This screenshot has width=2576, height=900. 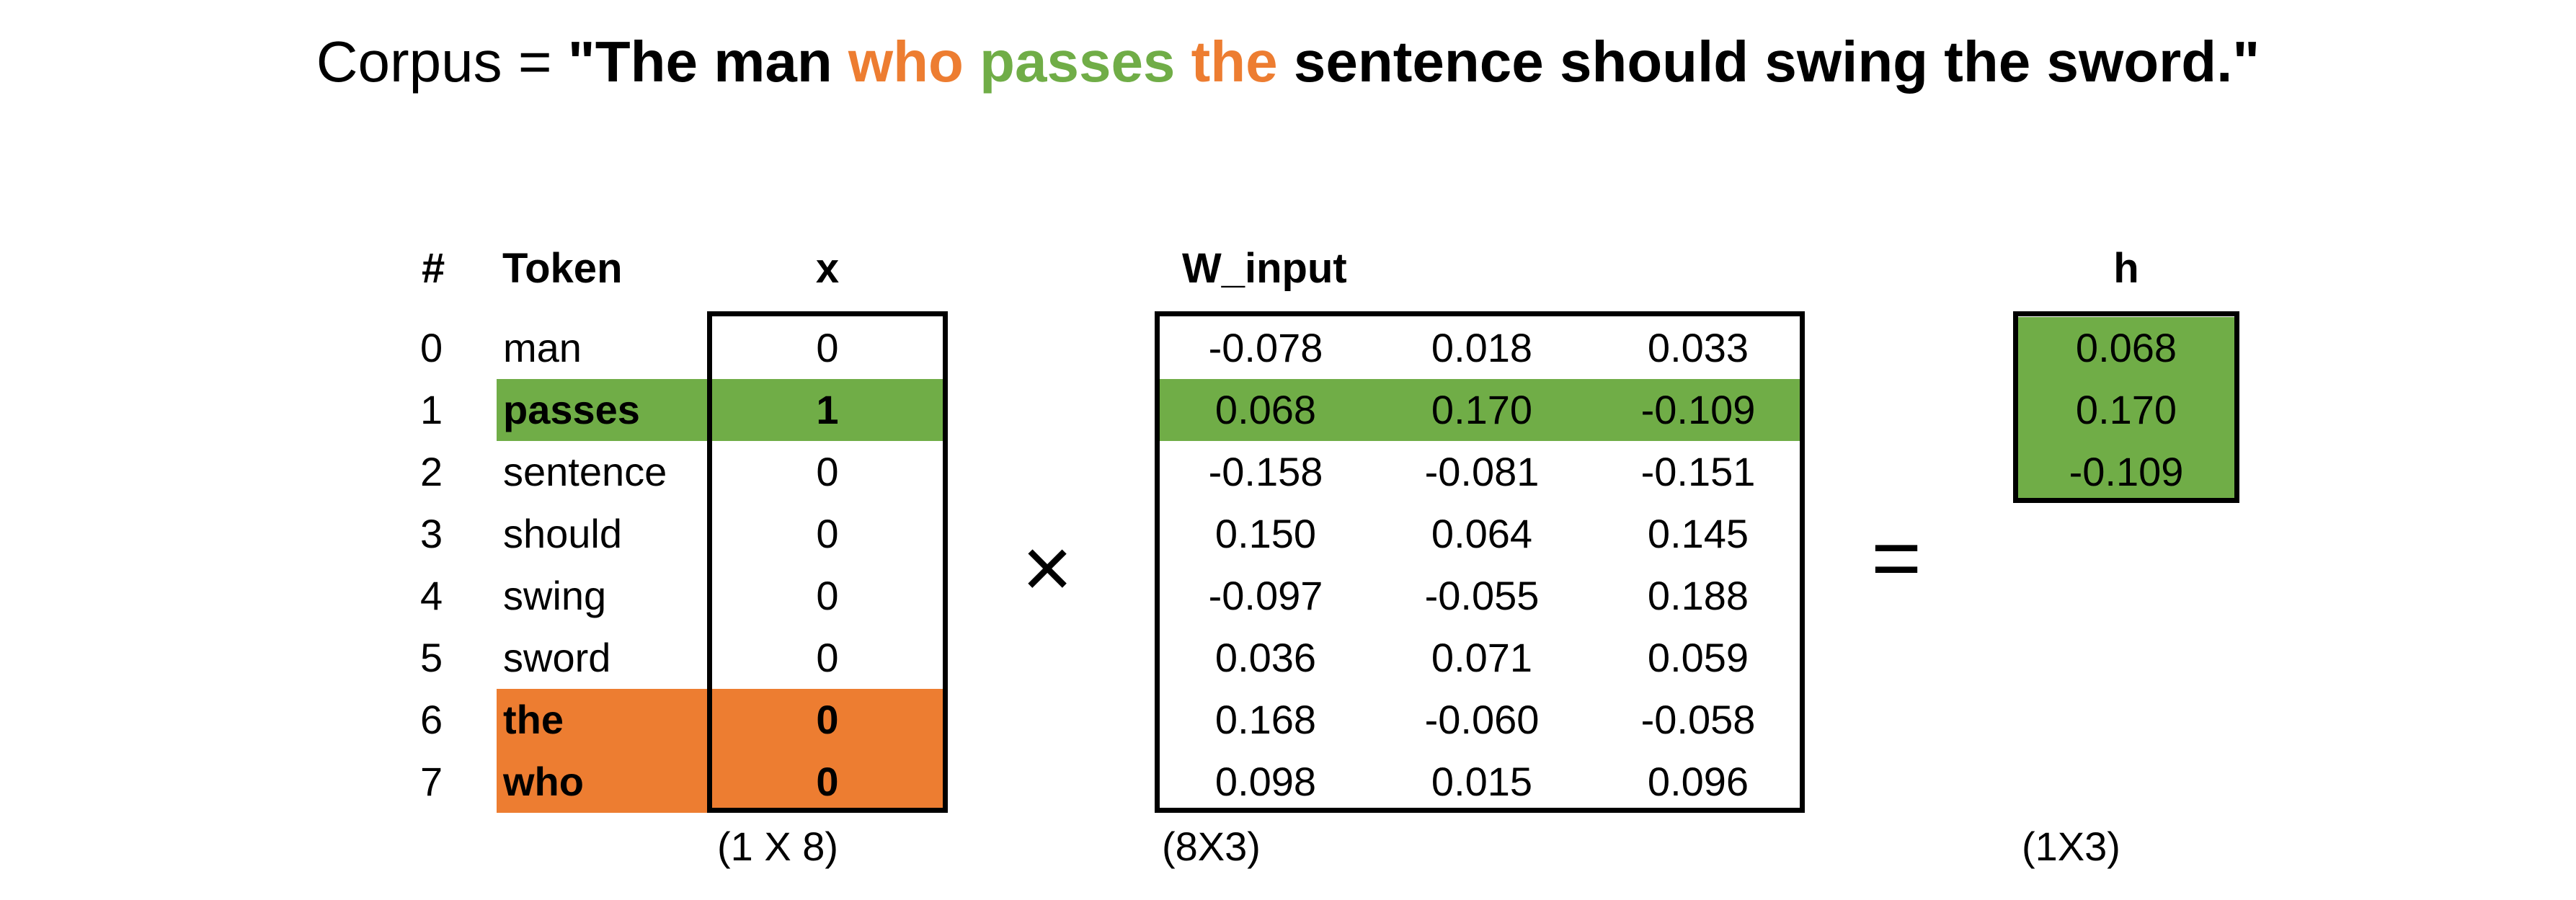 What do you see at coordinates (827, 268) in the screenshot?
I see `header-x: x` at bounding box center [827, 268].